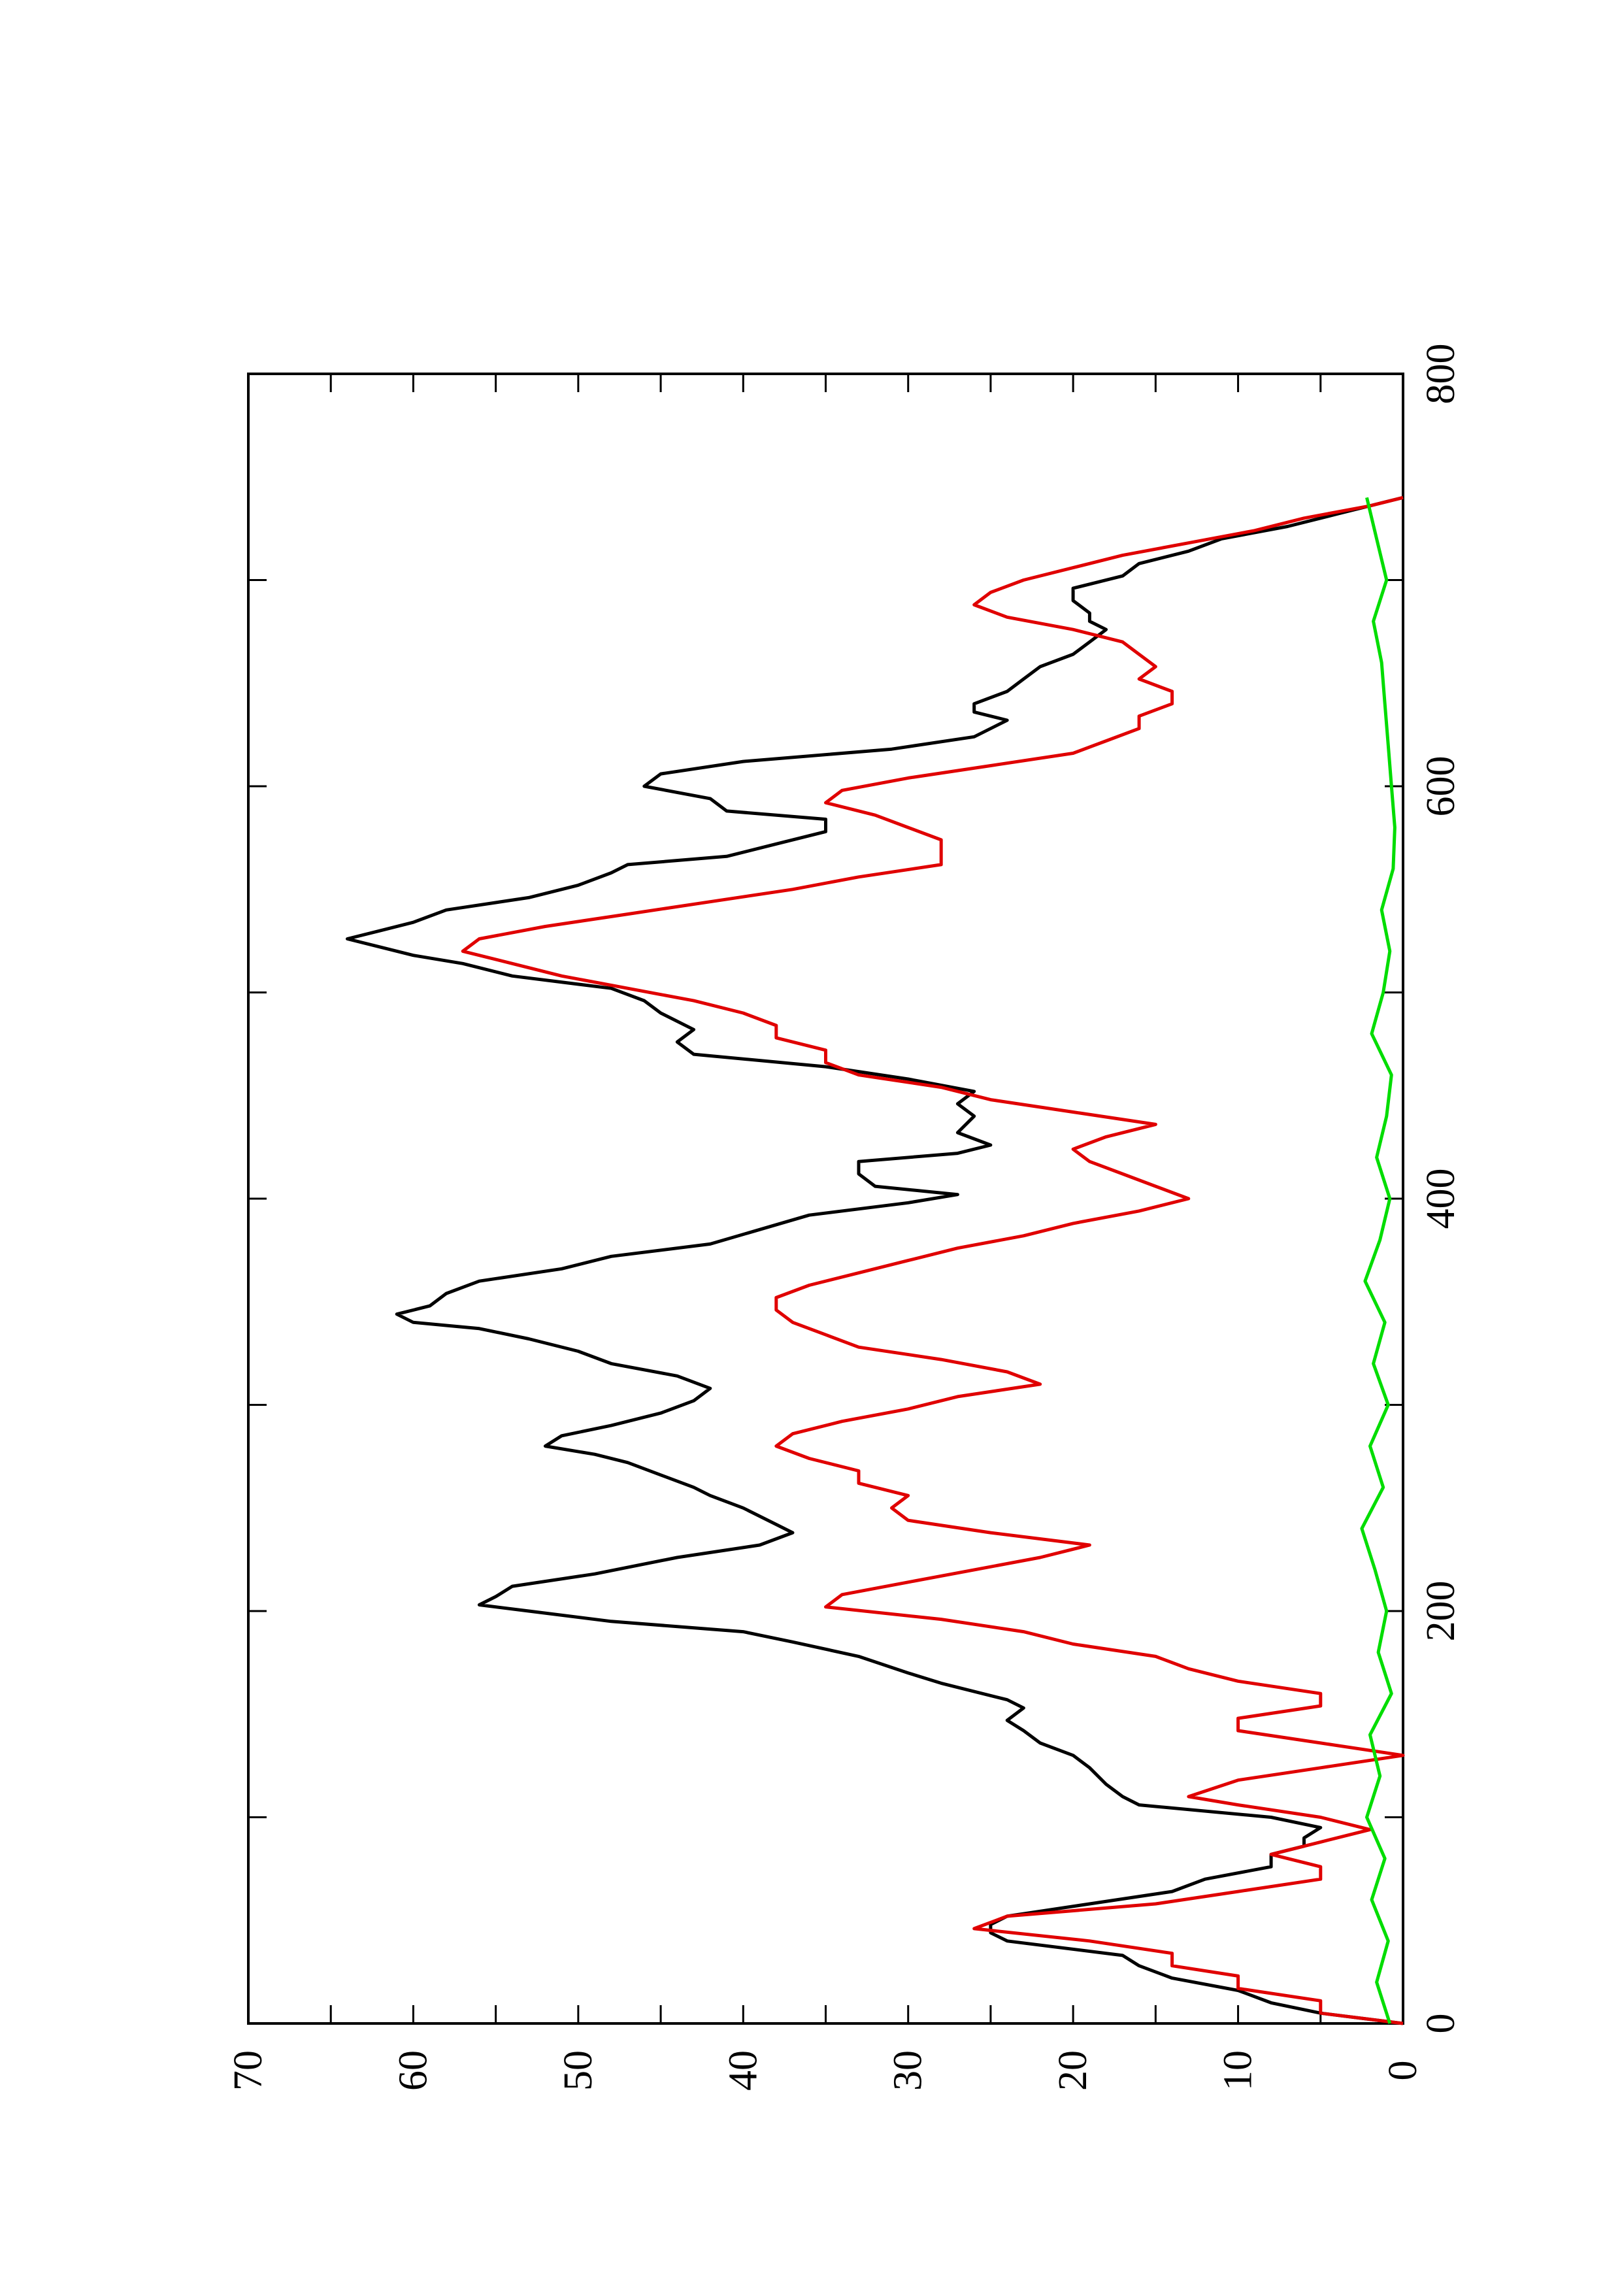  I want to click on y-tick-label: 10, so click(1238, 2070).